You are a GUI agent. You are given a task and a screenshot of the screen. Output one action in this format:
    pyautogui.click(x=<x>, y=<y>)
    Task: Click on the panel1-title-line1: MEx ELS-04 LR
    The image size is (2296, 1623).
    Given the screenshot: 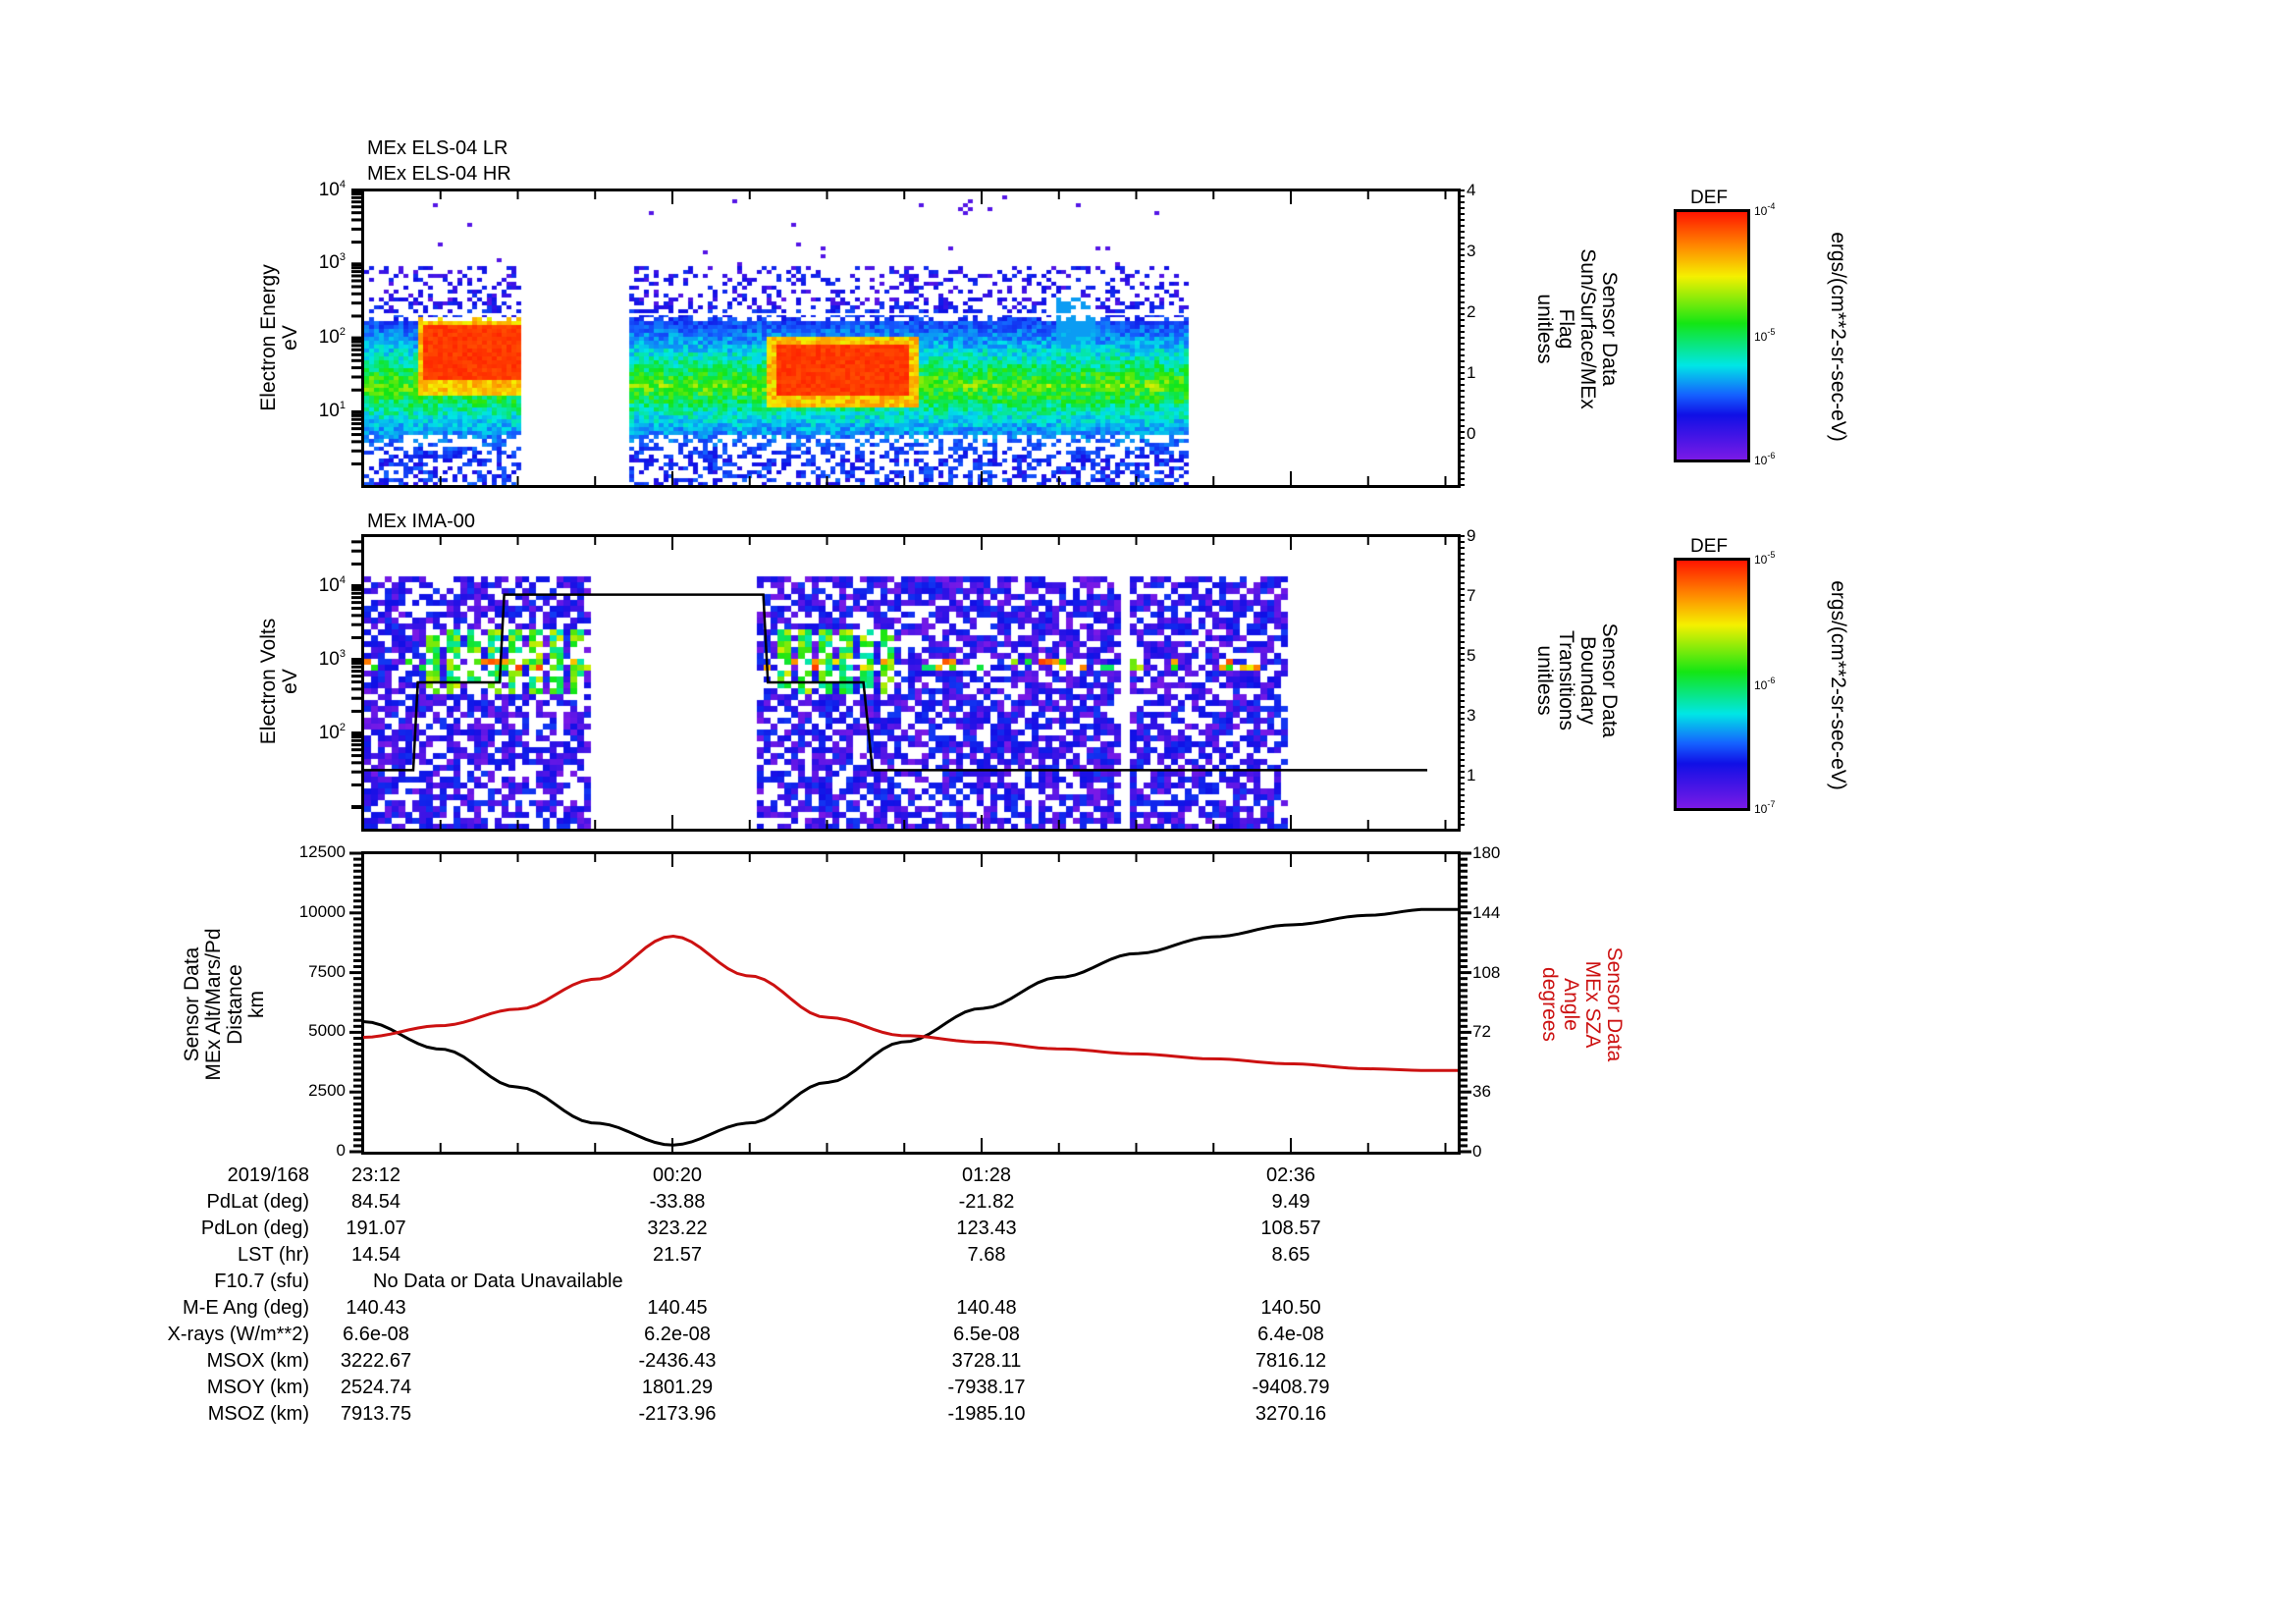 What is the action you would take?
    pyautogui.click(x=437, y=148)
    